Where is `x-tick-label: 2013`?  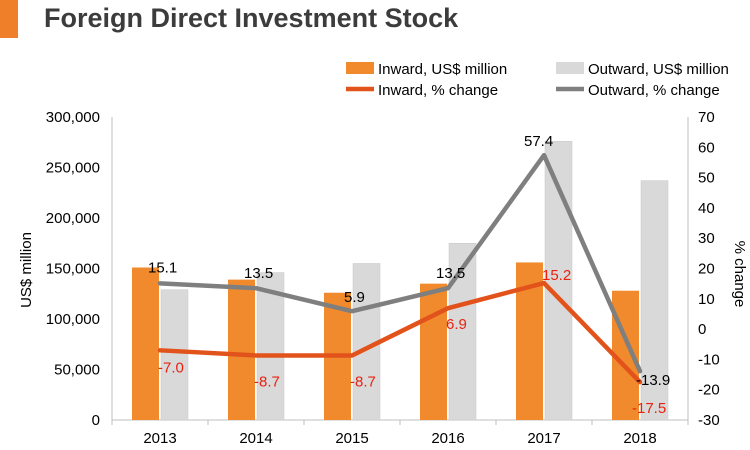
x-tick-label: 2013 is located at coordinates (159, 438).